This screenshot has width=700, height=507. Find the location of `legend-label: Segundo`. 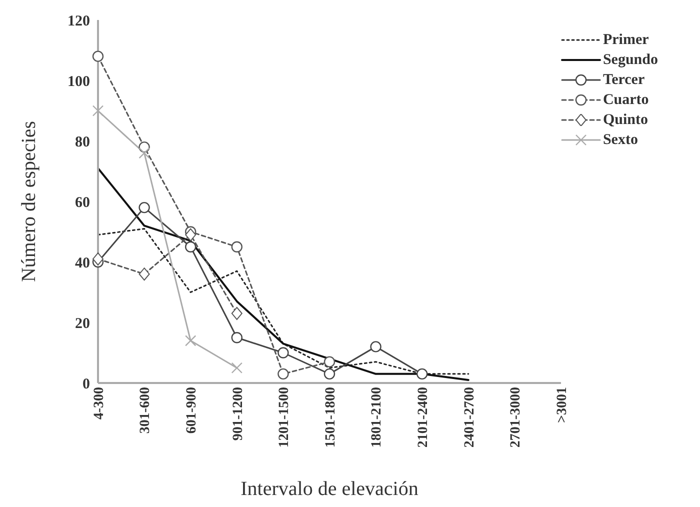

legend-label: Segundo is located at coordinates (630, 60).